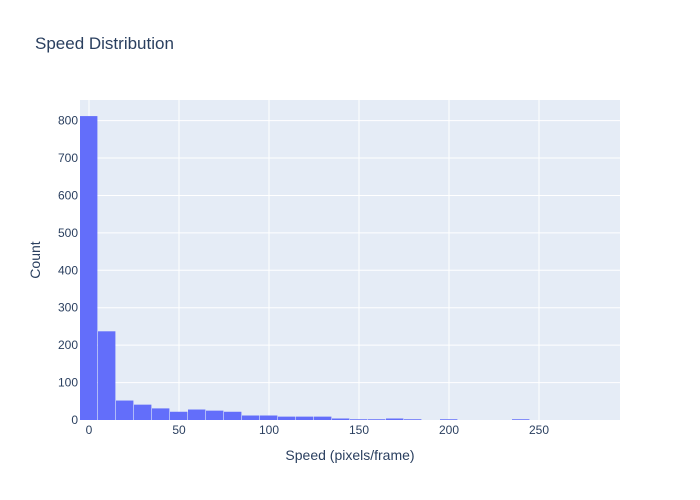 This screenshot has height=500, width=700. What do you see at coordinates (68, 233) in the screenshot?
I see `y-tick-label: 500` at bounding box center [68, 233].